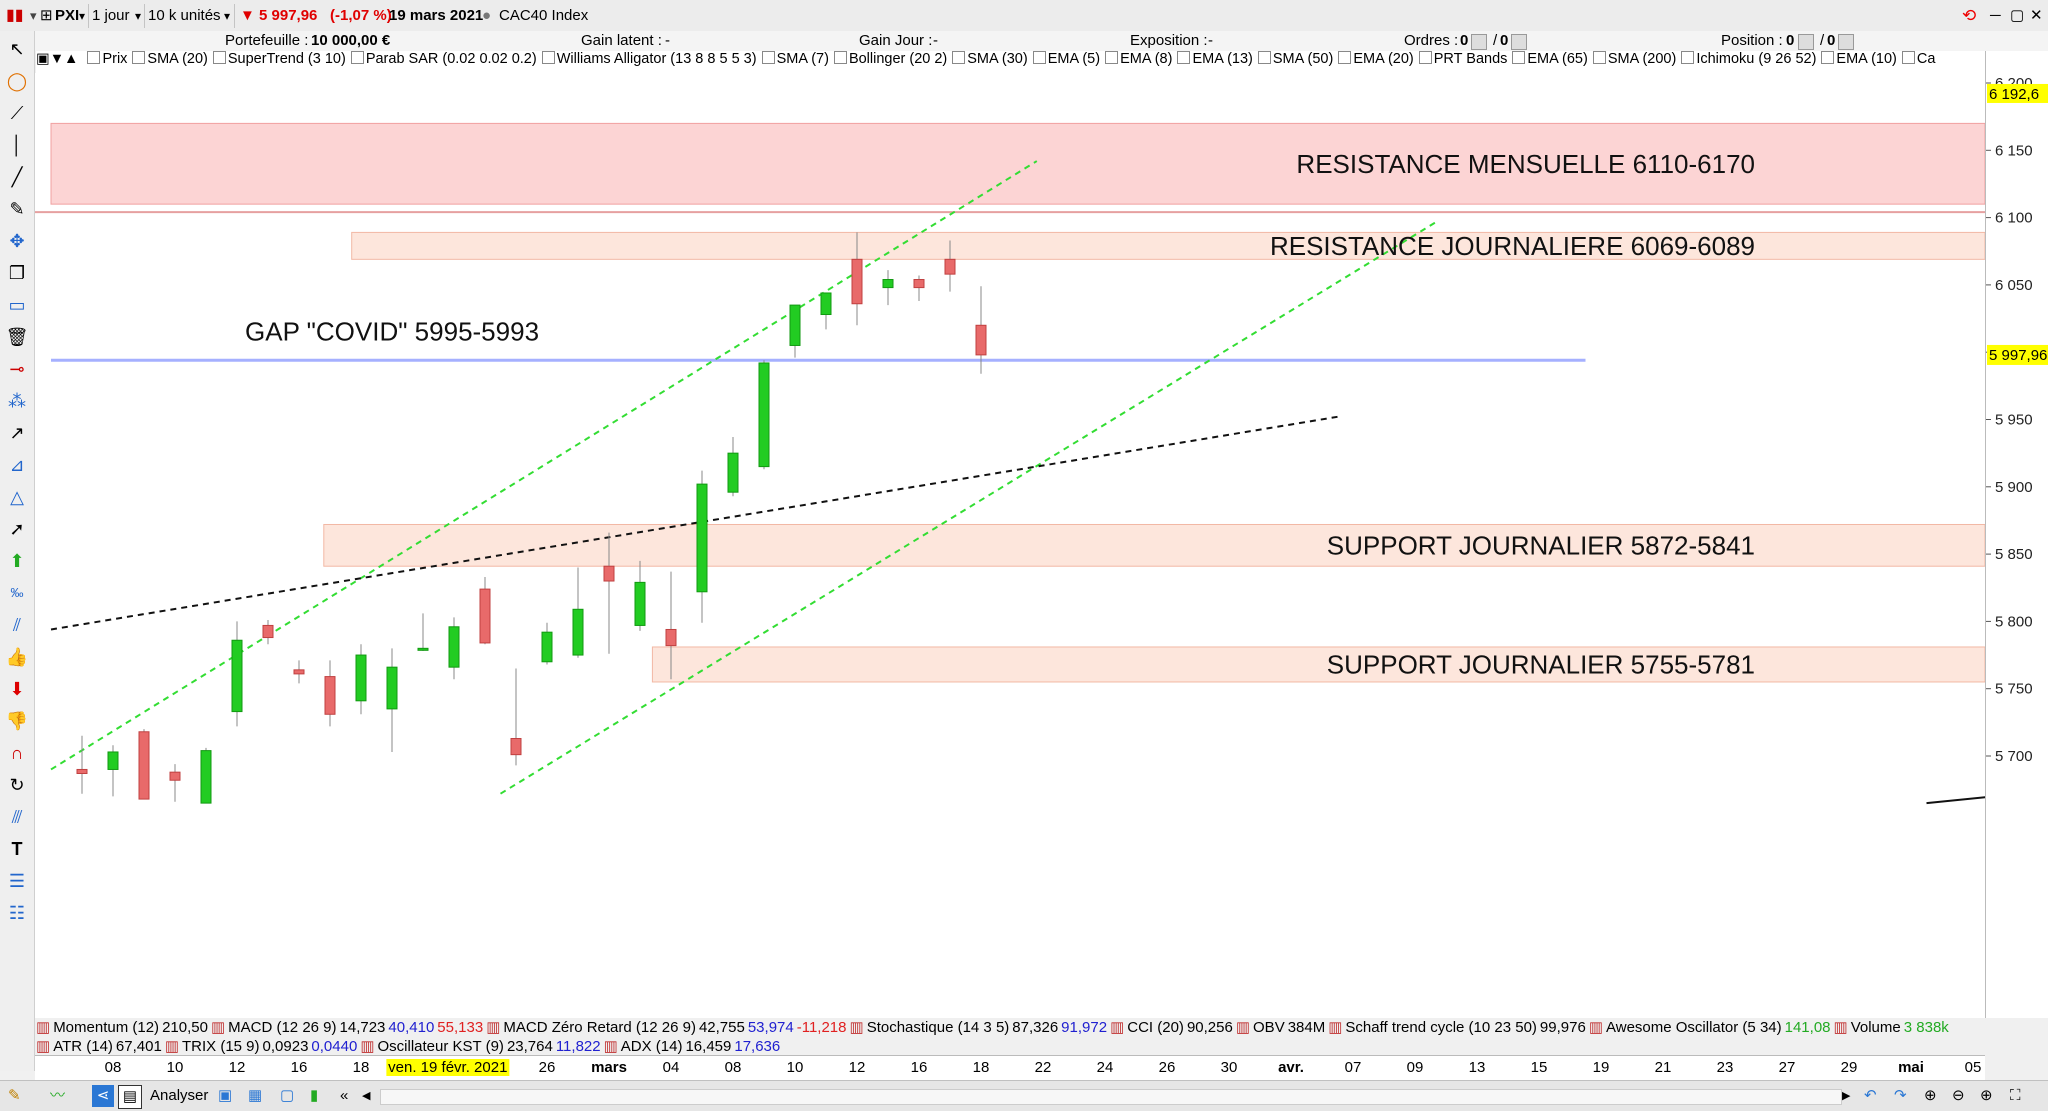  I want to click on cursor-icon: ↖, so click(17, 49).